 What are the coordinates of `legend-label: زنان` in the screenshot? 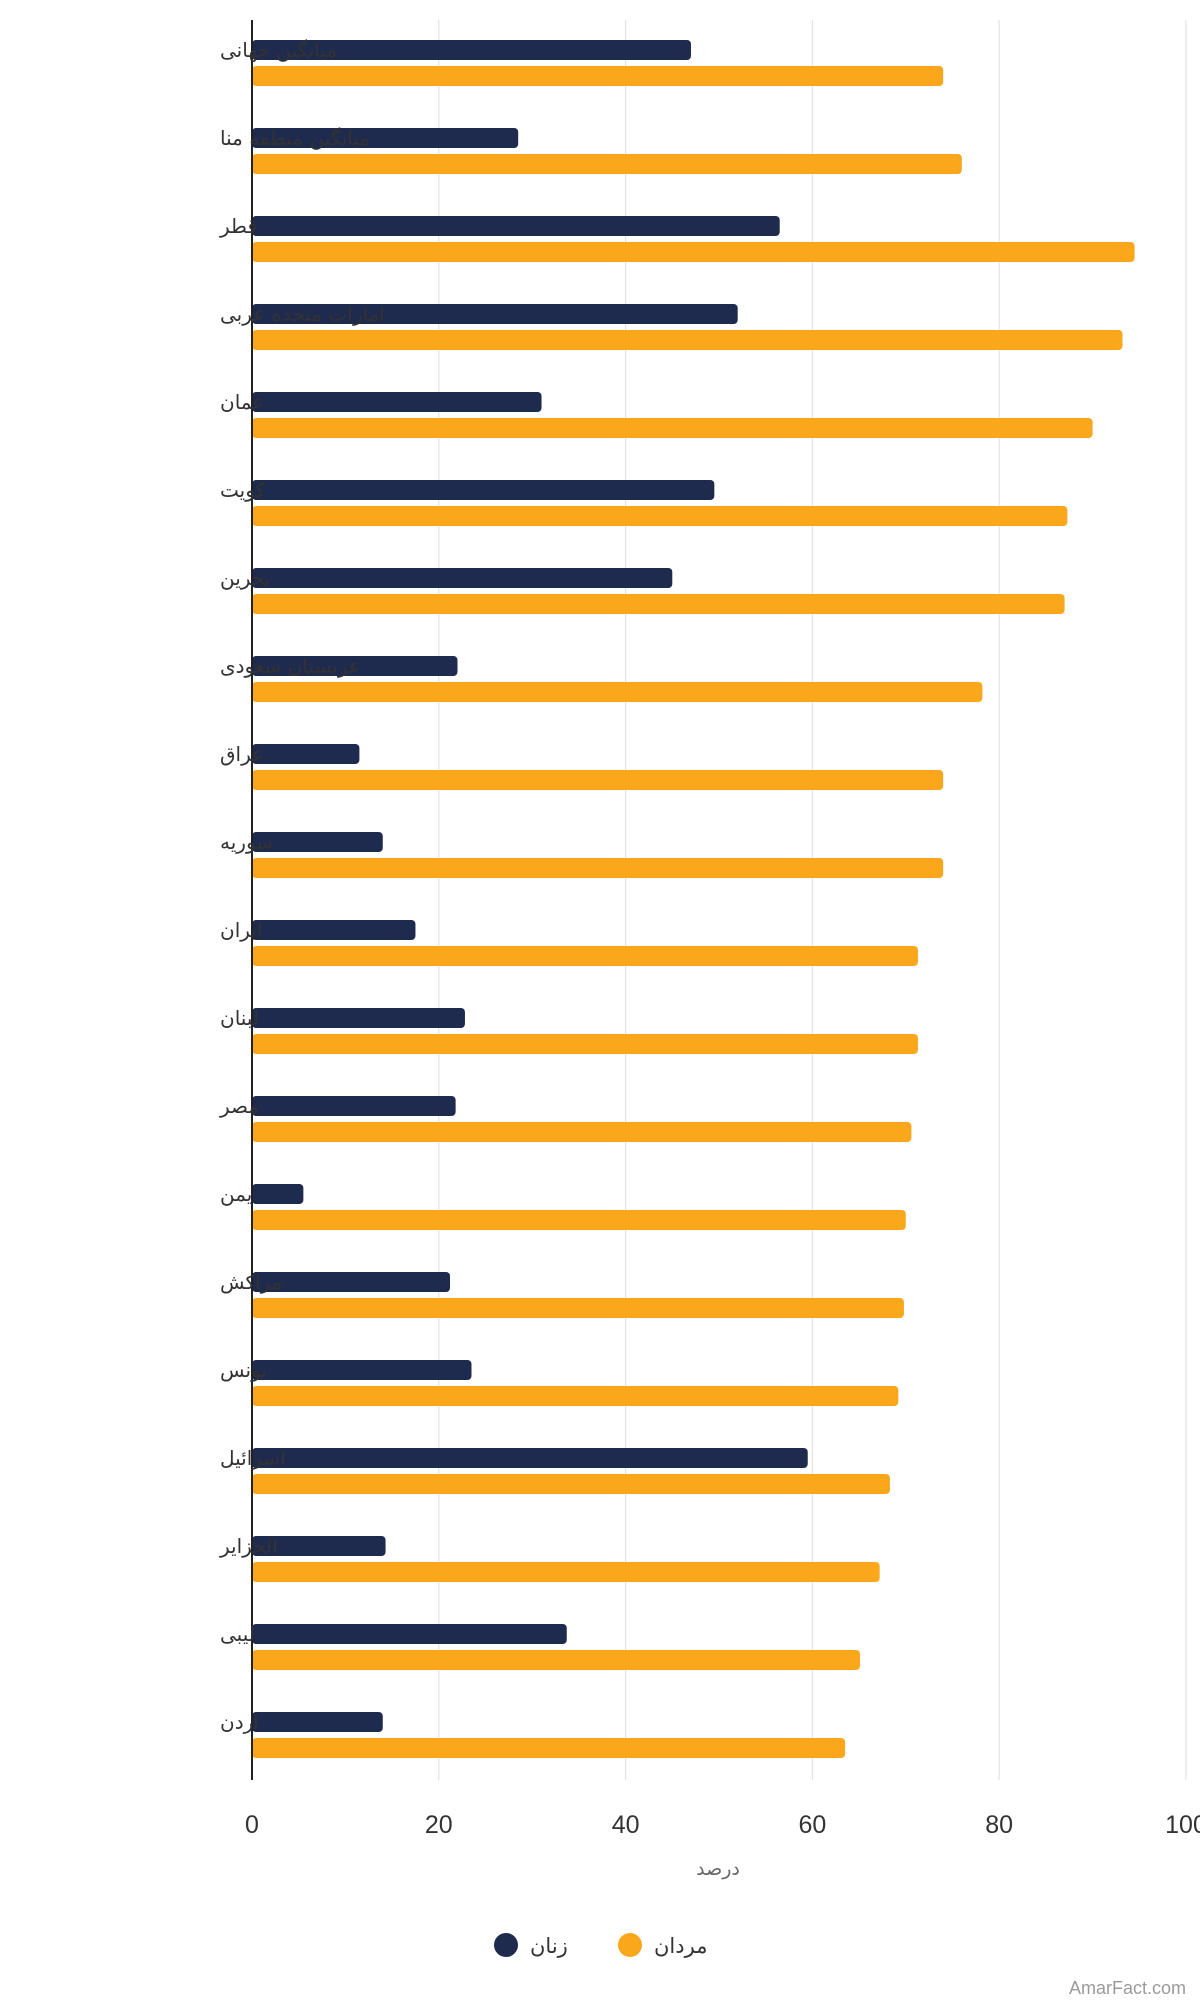 It's located at (549, 1946).